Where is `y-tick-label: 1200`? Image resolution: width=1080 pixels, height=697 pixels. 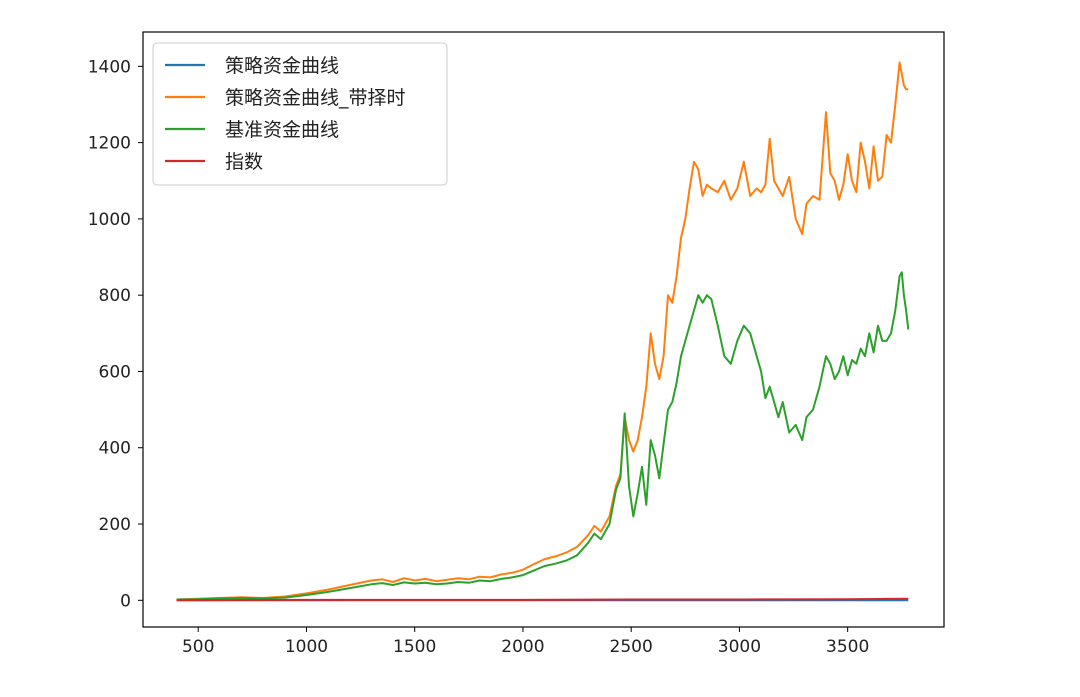 y-tick-label: 1200 is located at coordinates (109, 144).